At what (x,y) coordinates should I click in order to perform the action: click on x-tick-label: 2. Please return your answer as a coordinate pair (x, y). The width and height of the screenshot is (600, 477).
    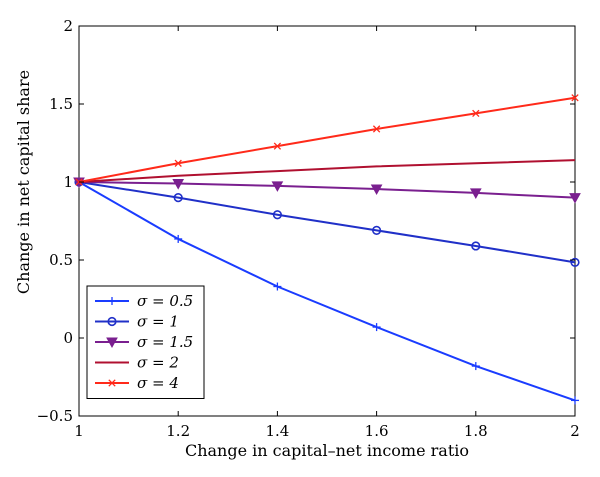
    Looking at the image, I should click on (575, 431).